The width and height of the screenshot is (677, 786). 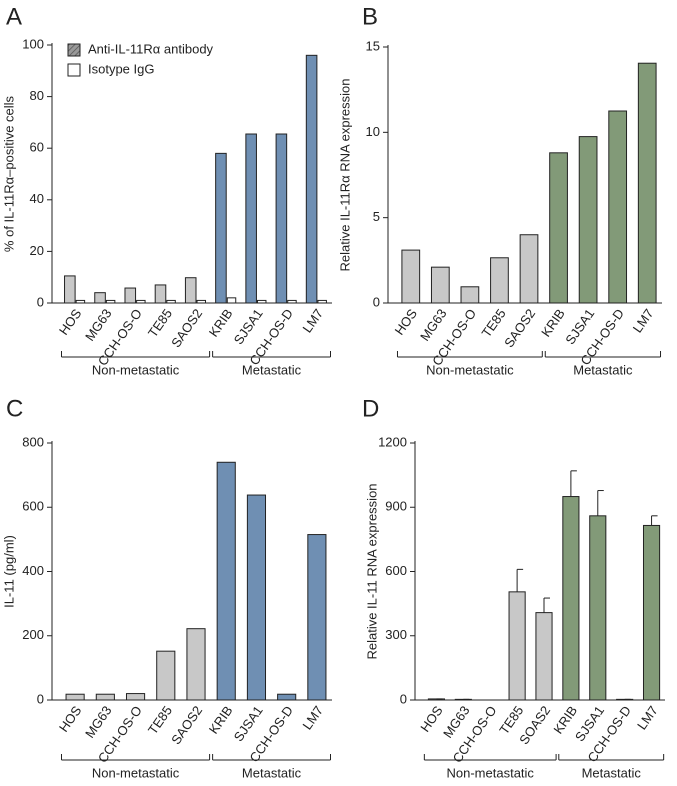 I want to click on y-tick-label: 400, so click(x=33, y=570).